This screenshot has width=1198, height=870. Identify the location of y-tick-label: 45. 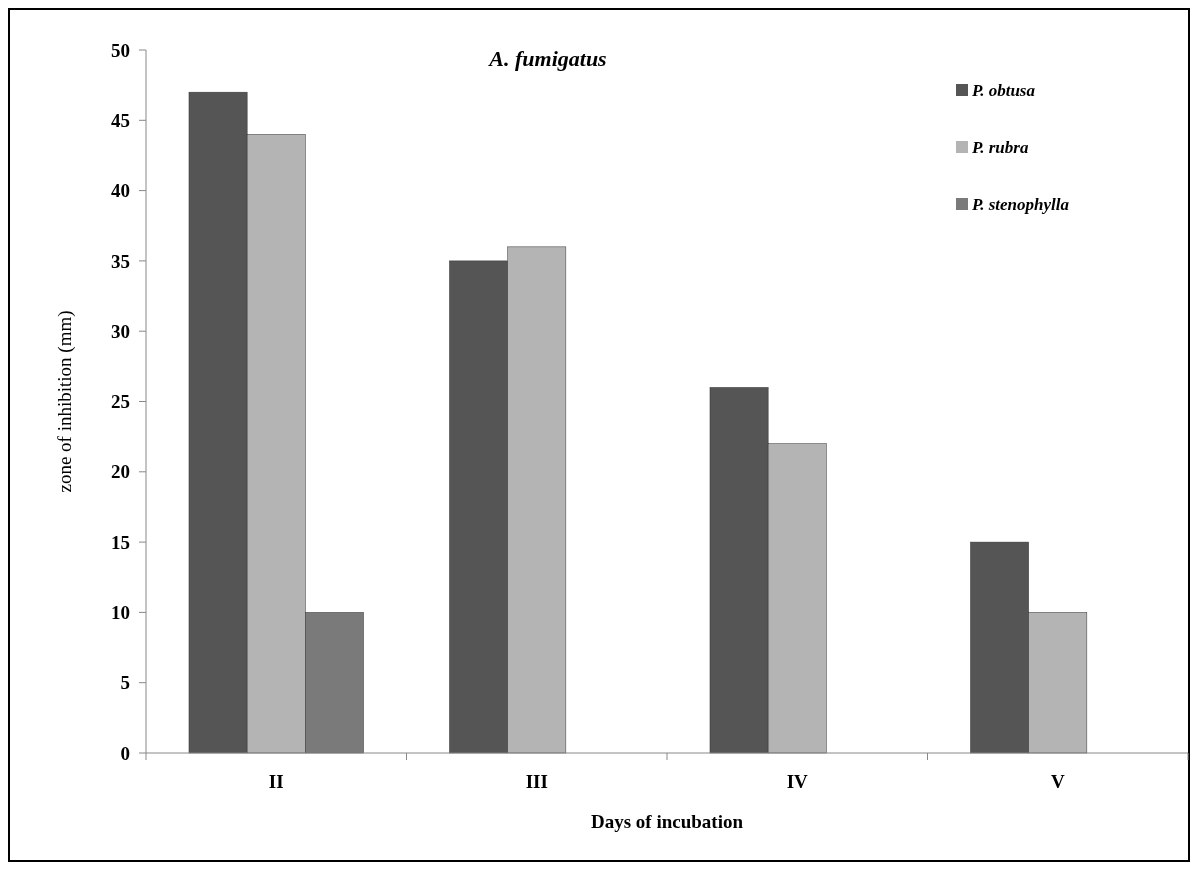
(120, 120).